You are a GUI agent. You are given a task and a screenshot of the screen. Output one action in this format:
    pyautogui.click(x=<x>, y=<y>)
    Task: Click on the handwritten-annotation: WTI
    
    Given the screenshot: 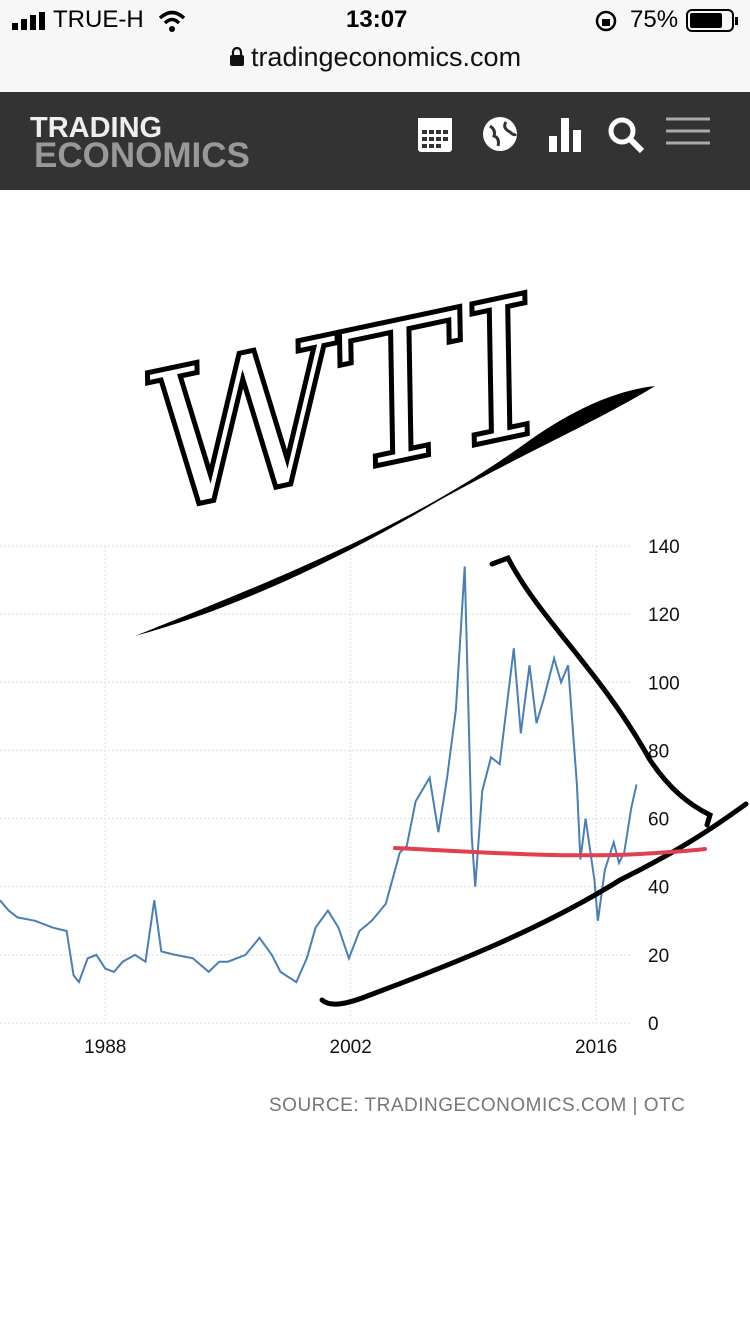 What is the action you would take?
    pyautogui.click(x=345, y=406)
    